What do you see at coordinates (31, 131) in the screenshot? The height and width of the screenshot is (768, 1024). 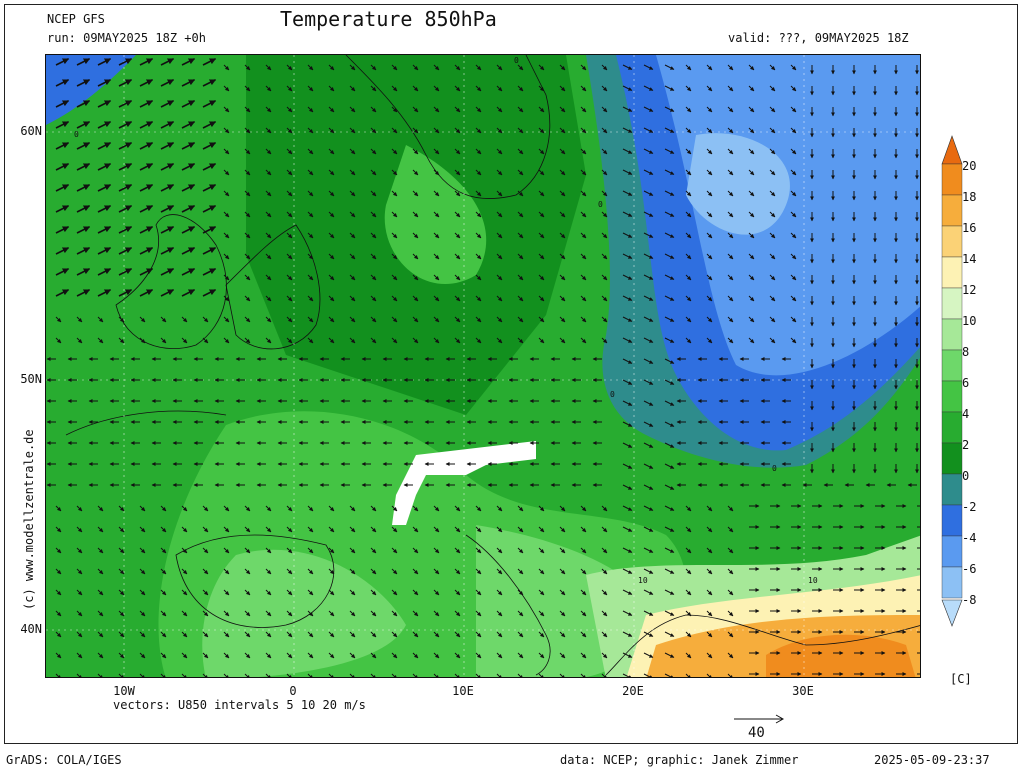 I see `lat-label-60n: 60N` at bounding box center [31, 131].